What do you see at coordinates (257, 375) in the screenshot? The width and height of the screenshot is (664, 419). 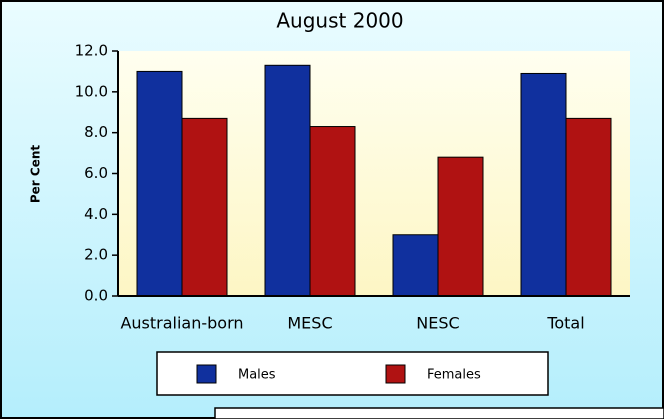 I see `legend-label: Males` at bounding box center [257, 375].